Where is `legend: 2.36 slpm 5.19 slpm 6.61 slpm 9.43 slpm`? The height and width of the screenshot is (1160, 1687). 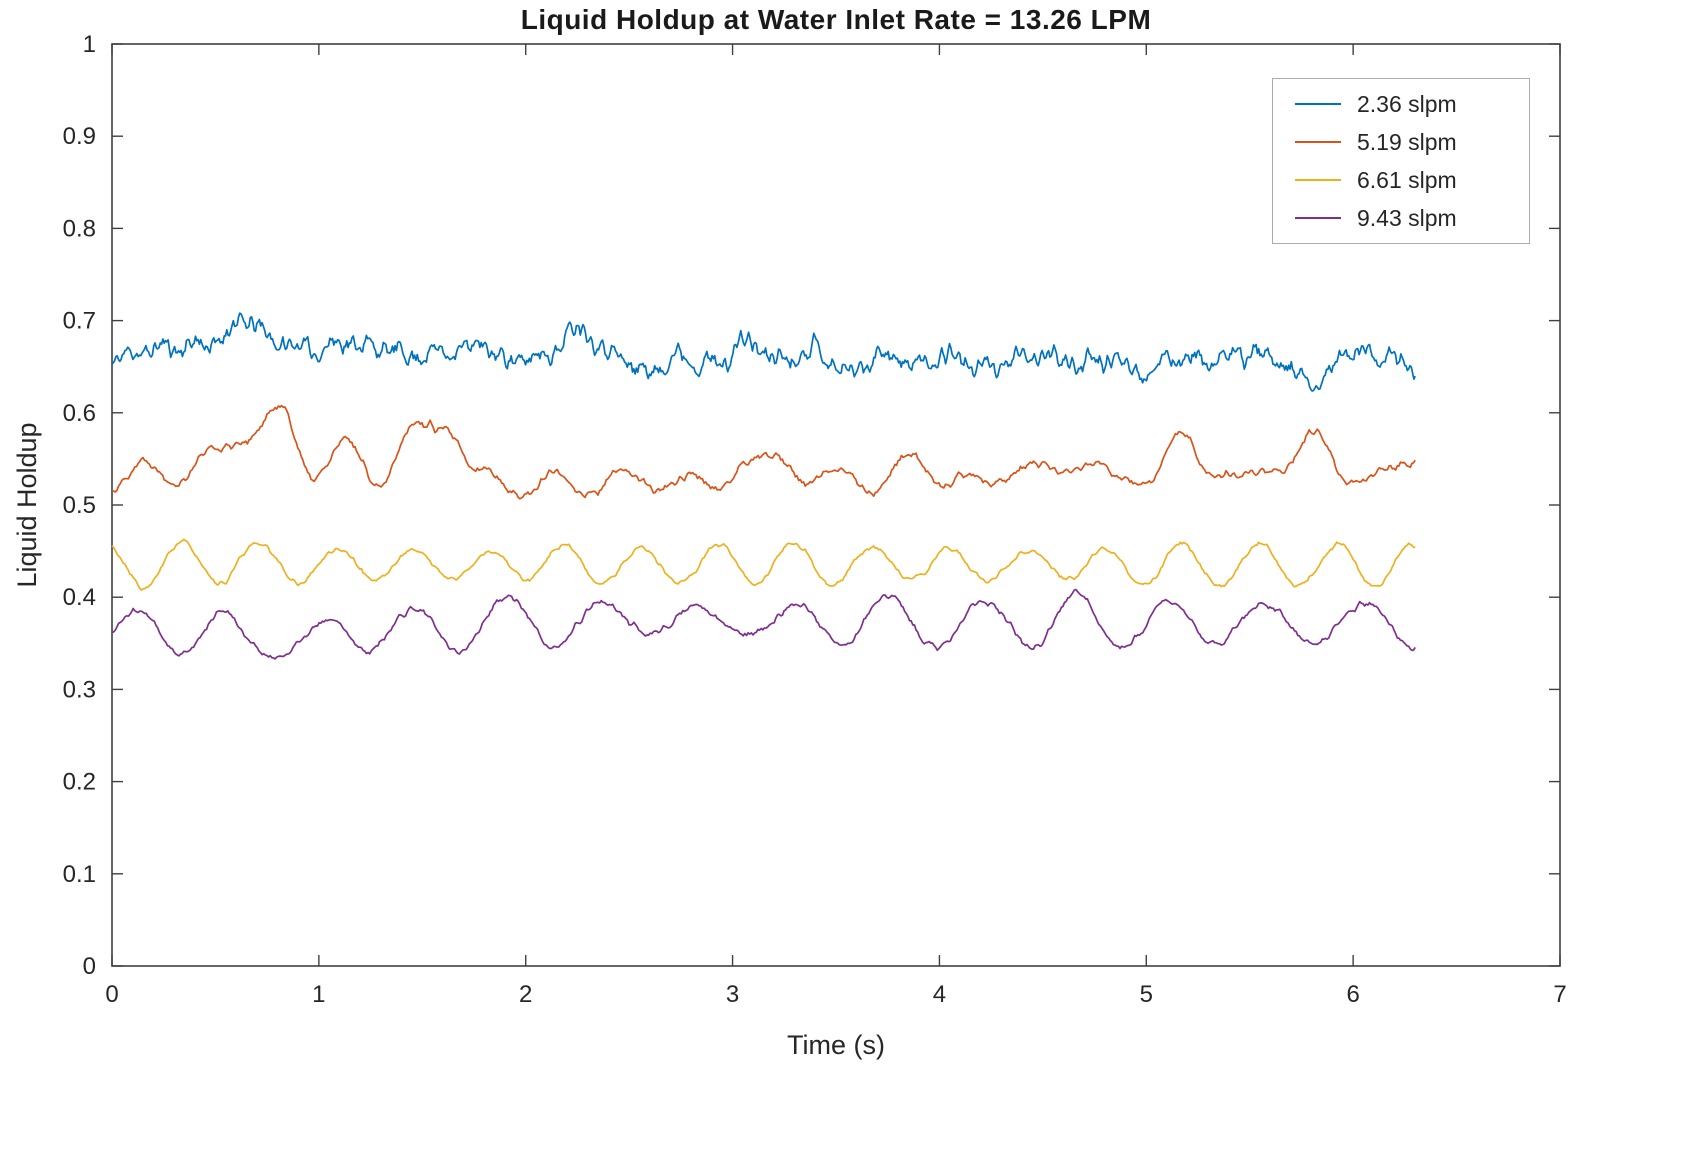
legend: 2.36 slpm 5.19 slpm 6.61 slpm 9.43 slpm is located at coordinates (1401, 161).